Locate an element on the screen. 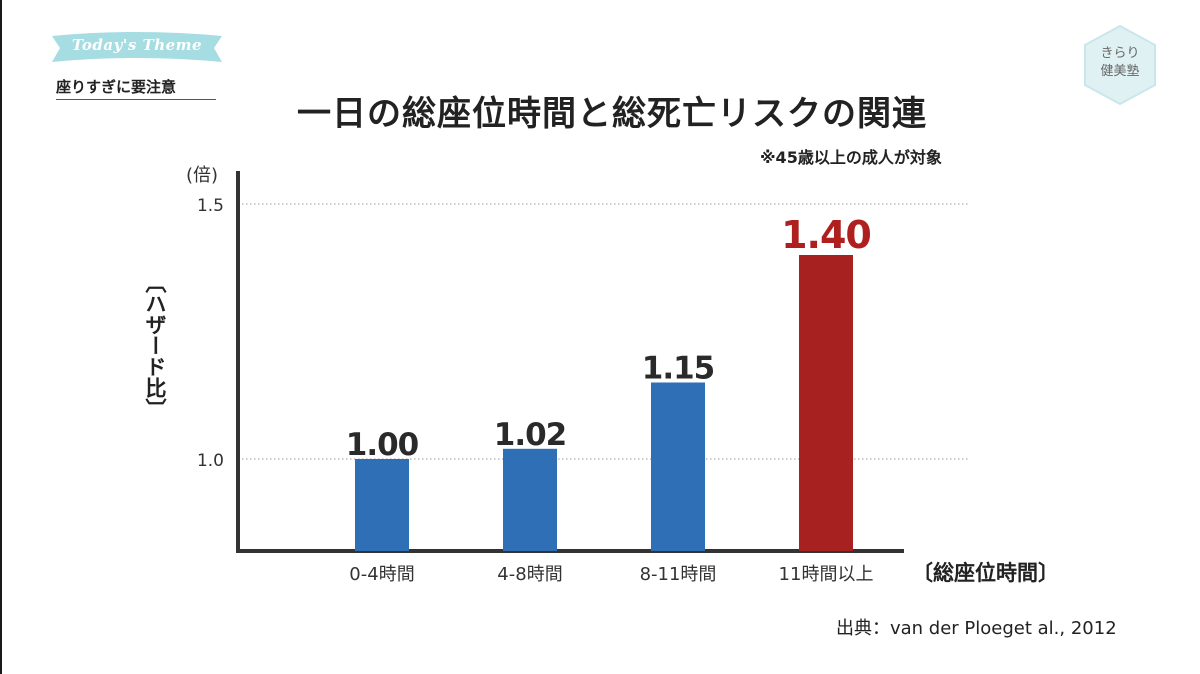 The height and width of the screenshot is (674, 1200). bar-value-label-3: 1.40 is located at coordinates (826, 235).